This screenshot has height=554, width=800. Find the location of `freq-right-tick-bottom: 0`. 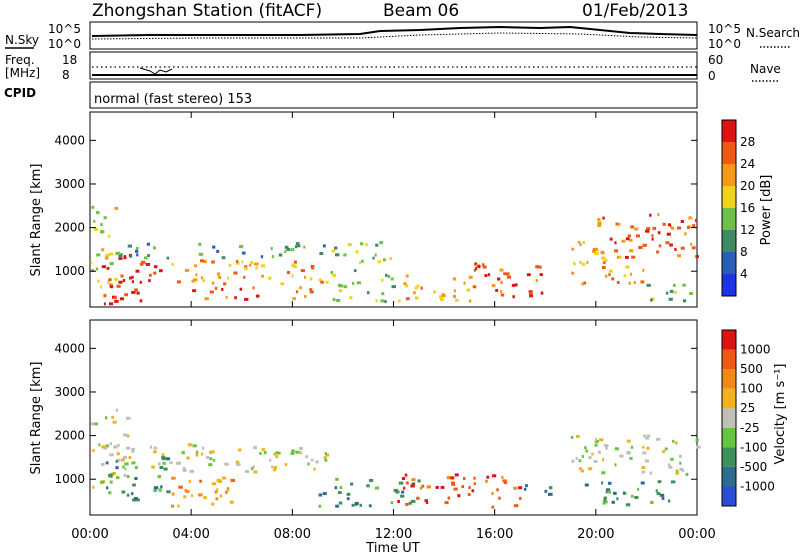

freq-right-tick-bottom: 0 is located at coordinates (712, 76).